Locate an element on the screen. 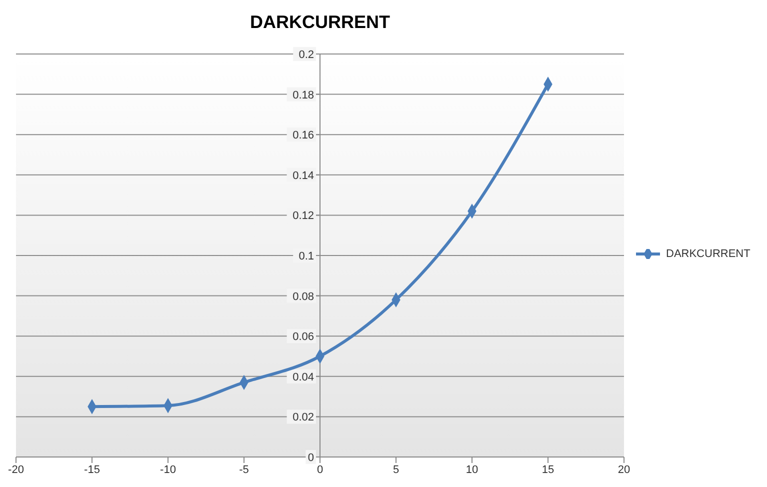 The height and width of the screenshot is (487, 767). x-tick-label: -15 is located at coordinates (92, 470).